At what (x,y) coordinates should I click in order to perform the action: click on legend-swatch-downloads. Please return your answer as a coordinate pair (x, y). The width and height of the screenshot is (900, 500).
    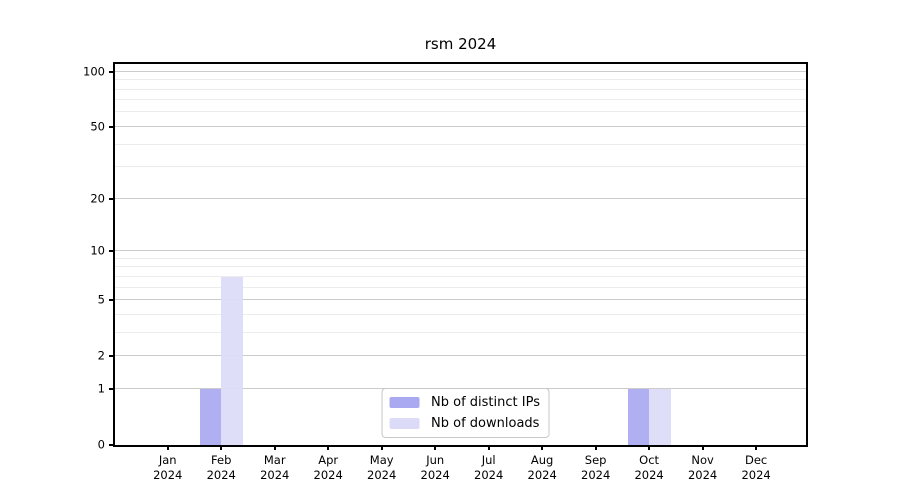
    Looking at the image, I should click on (404, 423).